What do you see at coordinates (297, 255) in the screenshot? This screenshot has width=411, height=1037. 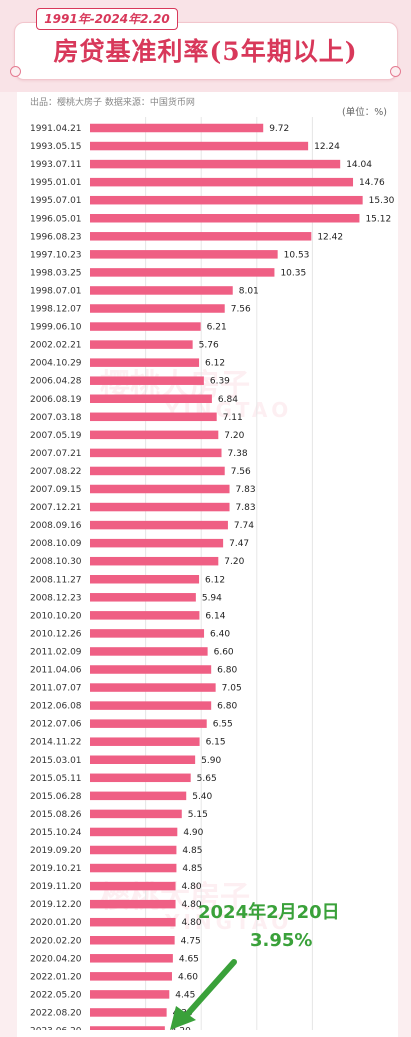 I see `value-label: 10.53` at bounding box center [297, 255].